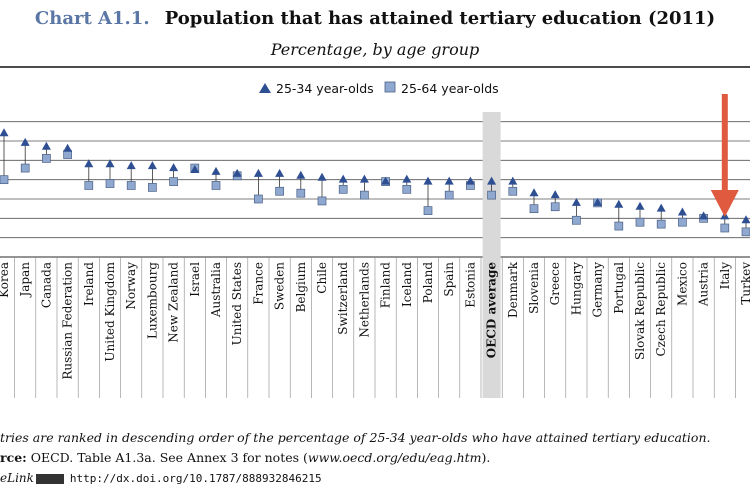 The width and height of the screenshot is (750, 500). I want to click on category-label: Portugal, so click(619, 288).